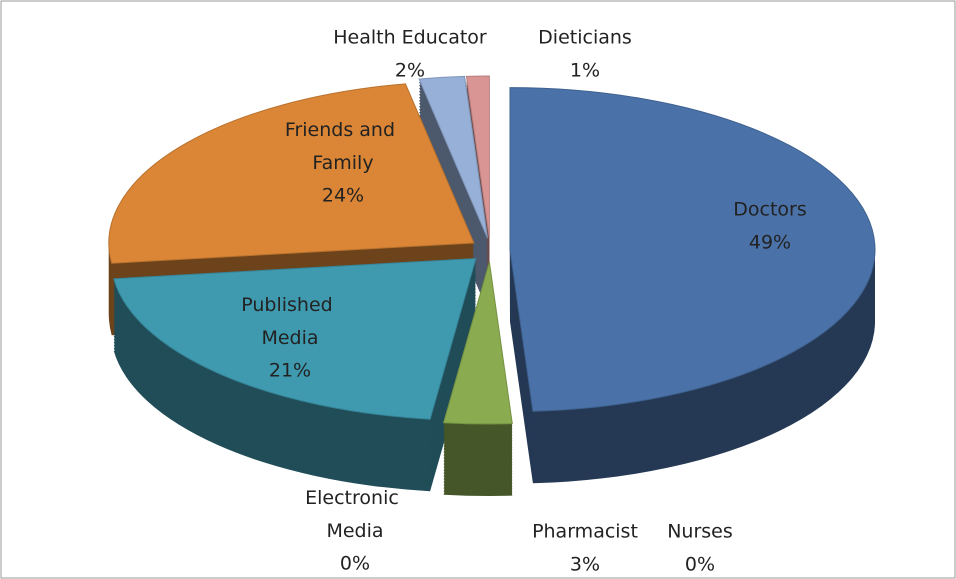  What do you see at coordinates (700, 532) in the screenshot?
I see `slice-label: Nurses` at bounding box center [700, 532].